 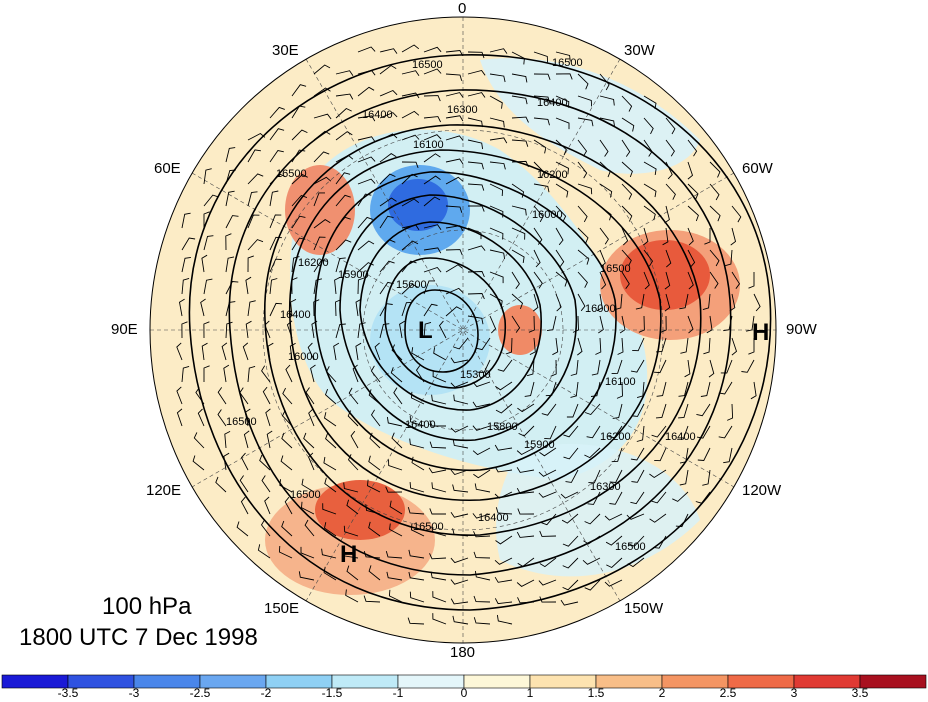 I want to click on contour-label: 16300, so click(x=605, y=487).